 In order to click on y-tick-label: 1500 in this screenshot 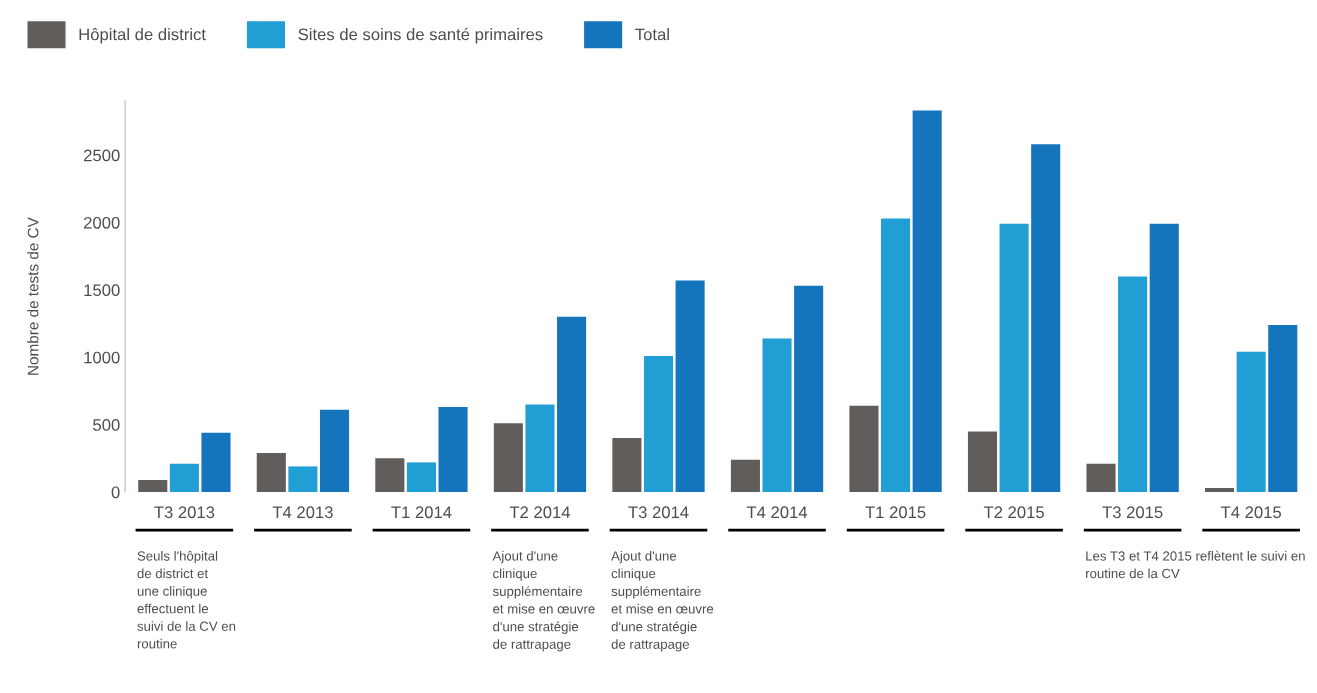, I will do `click(102, 290)`.